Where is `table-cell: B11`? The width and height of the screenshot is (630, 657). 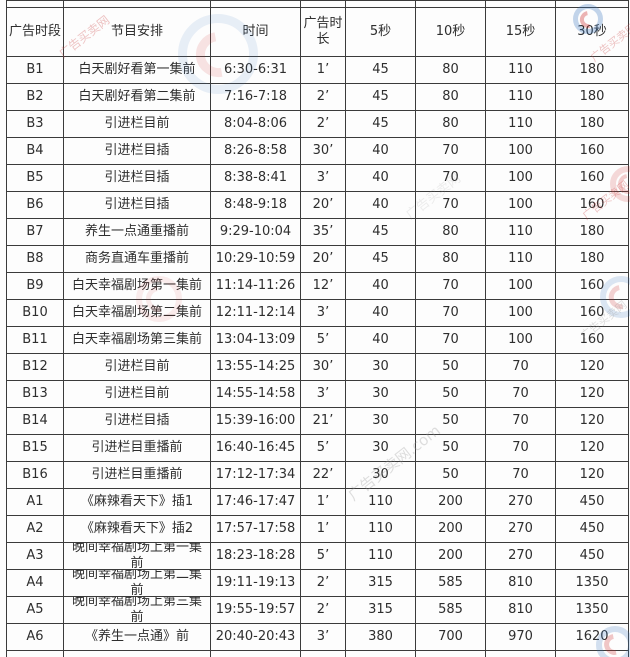
table-cell: B11 is located at coordinates (35, 340).